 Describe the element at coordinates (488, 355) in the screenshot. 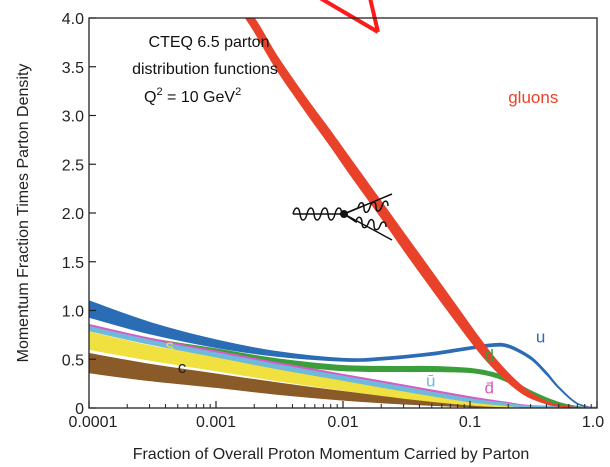

I see `series-label: d` at that location.